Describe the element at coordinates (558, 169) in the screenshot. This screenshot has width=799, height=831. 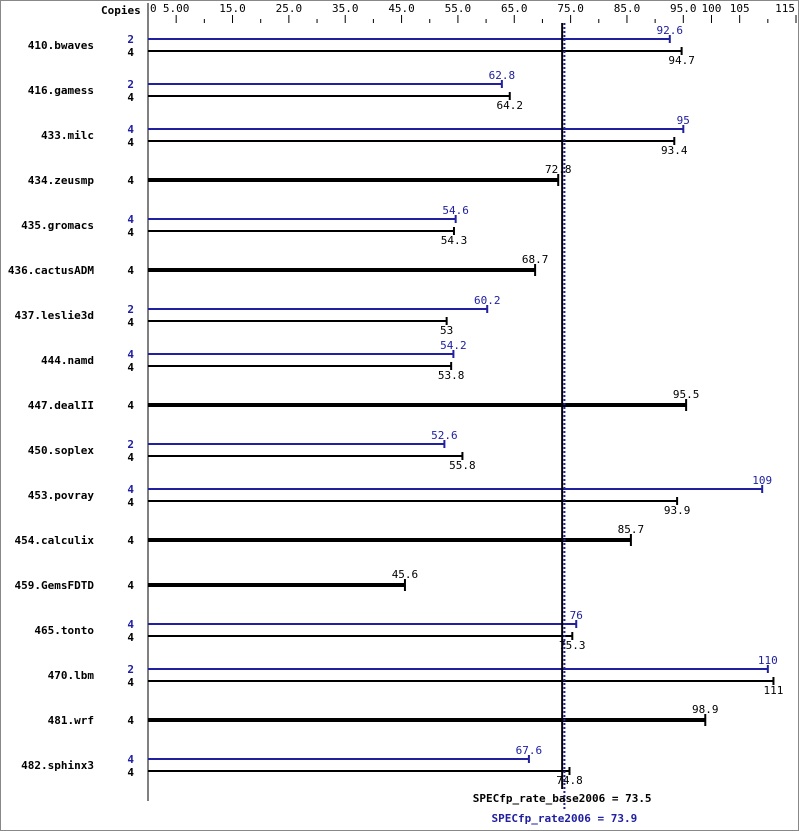
I see `base-value-label: 72.8` at that location.